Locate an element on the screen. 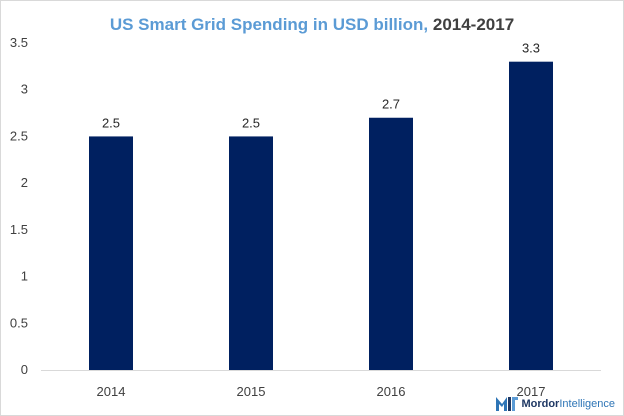  y-tick-label: 2 is located at coordinates (24, 182).